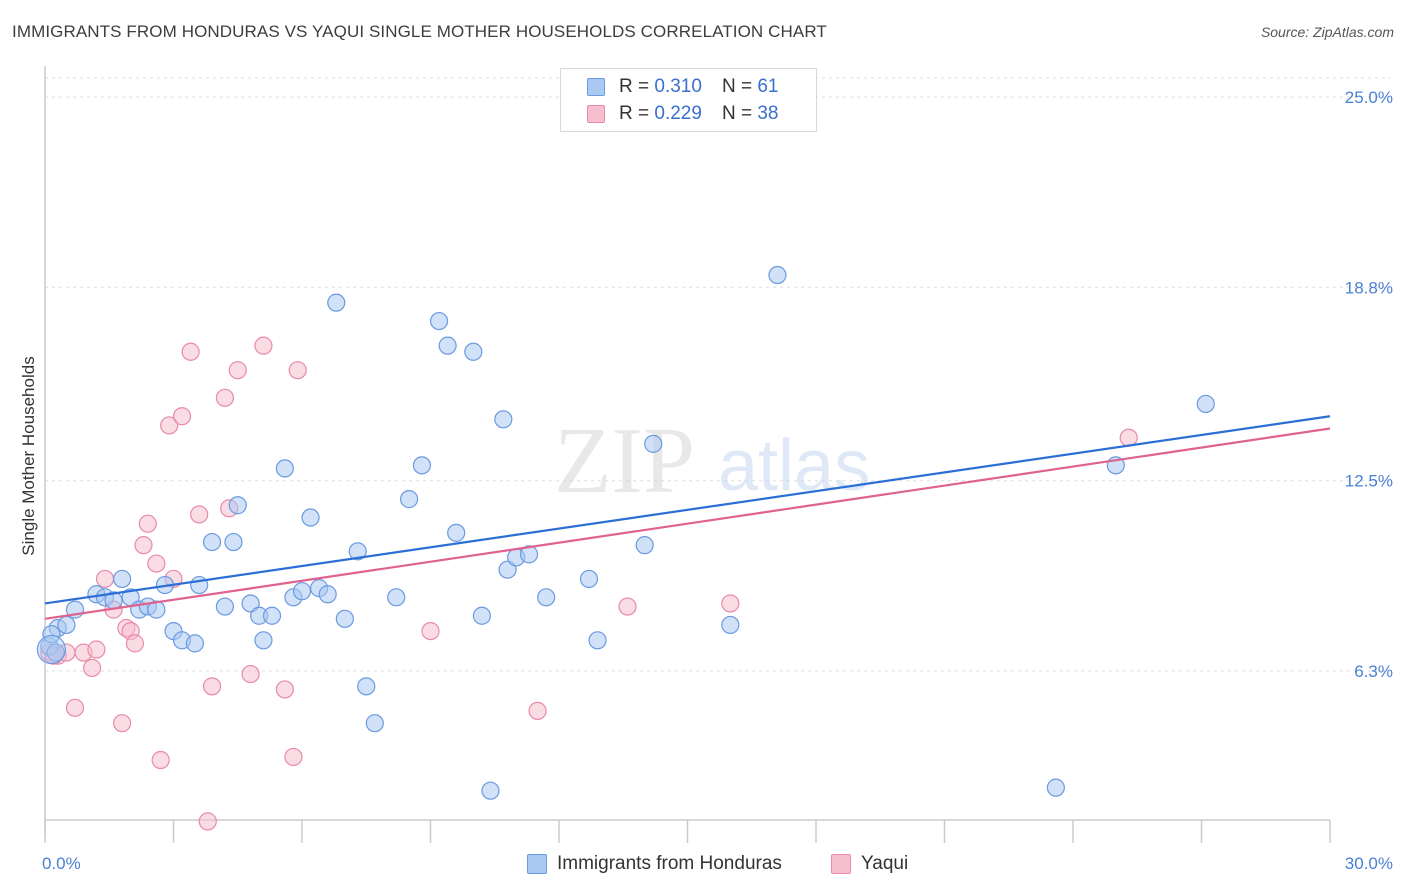 This screenshot has width=1406, height=892. I want to click on legend-r-label: R =, so click(634, 113).